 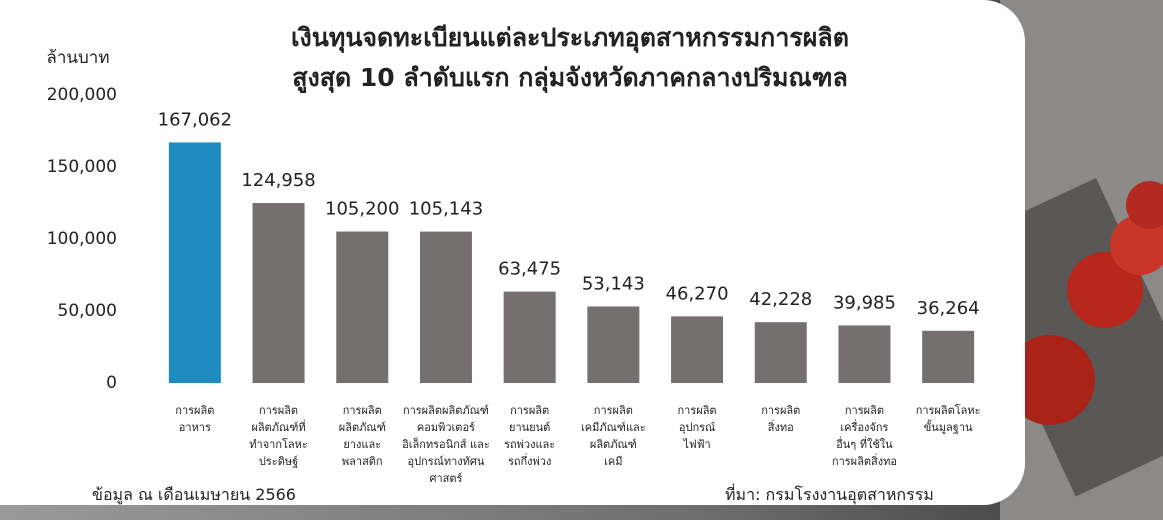 What do you see at coordinates (111, 383) in the screenshot?
I see `y-tick-label: 0` at bounding box center [111, 383].